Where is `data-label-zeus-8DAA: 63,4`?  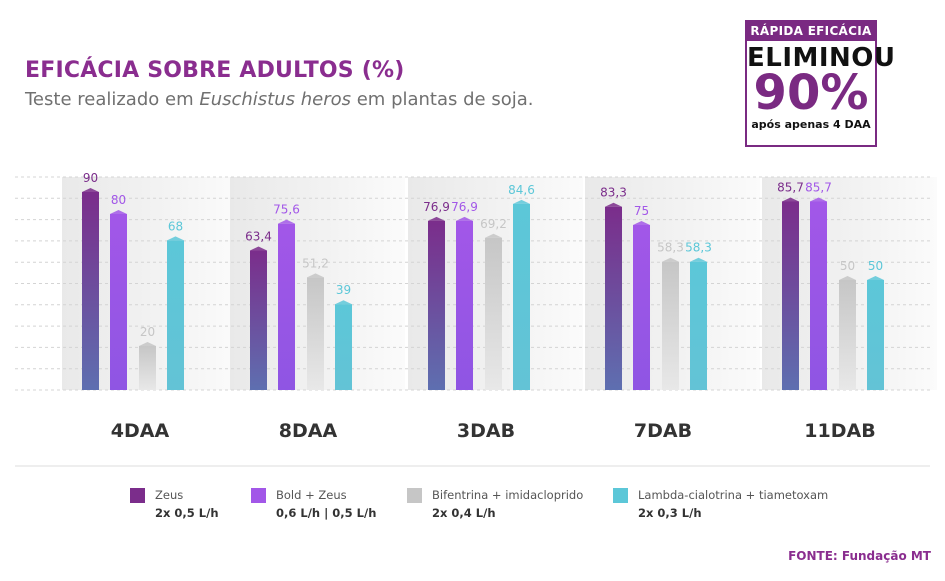 data-label-zeus-8DAA: 63,4 is located at coordinates (258, 237).